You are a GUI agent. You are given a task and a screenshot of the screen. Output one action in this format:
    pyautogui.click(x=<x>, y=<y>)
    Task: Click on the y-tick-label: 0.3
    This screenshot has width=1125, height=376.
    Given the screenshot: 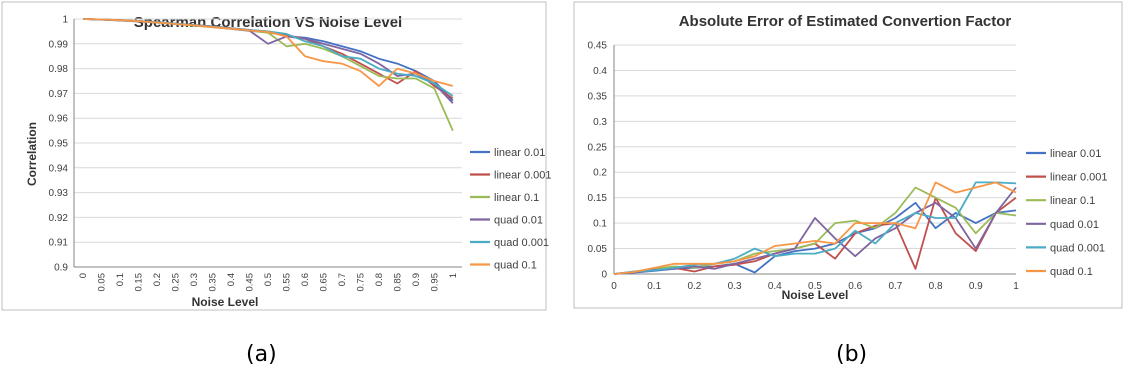 What is the action you would take?
    pyautogui.click(x=600, y=122)
    